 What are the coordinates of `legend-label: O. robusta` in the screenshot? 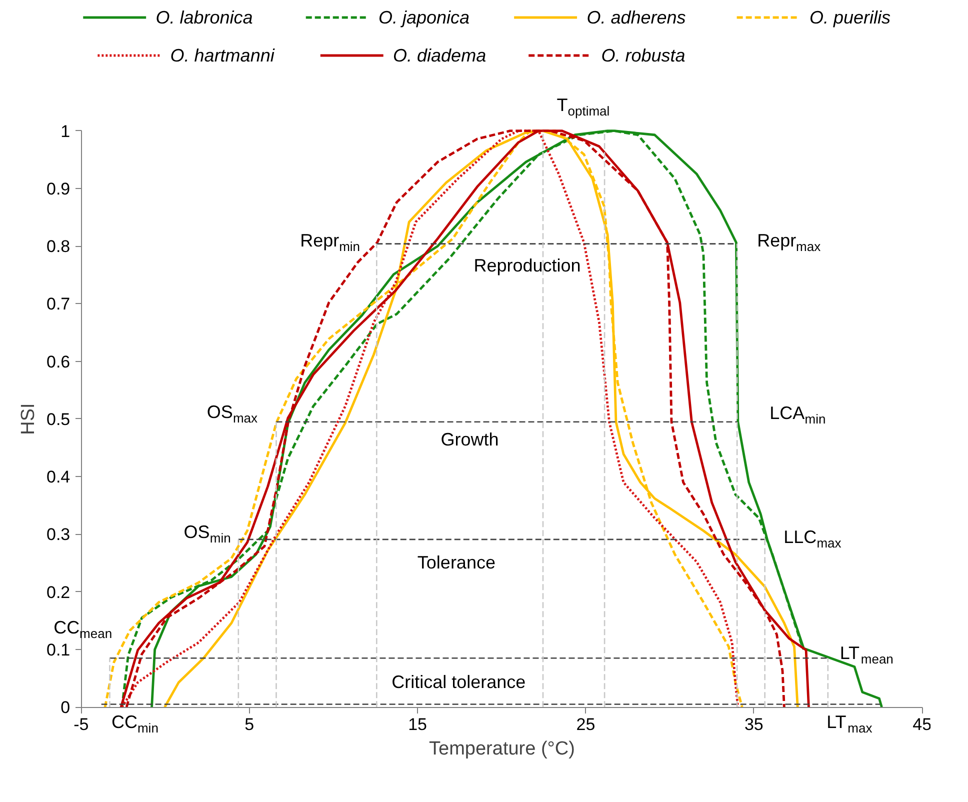 It's located at (643, 56).